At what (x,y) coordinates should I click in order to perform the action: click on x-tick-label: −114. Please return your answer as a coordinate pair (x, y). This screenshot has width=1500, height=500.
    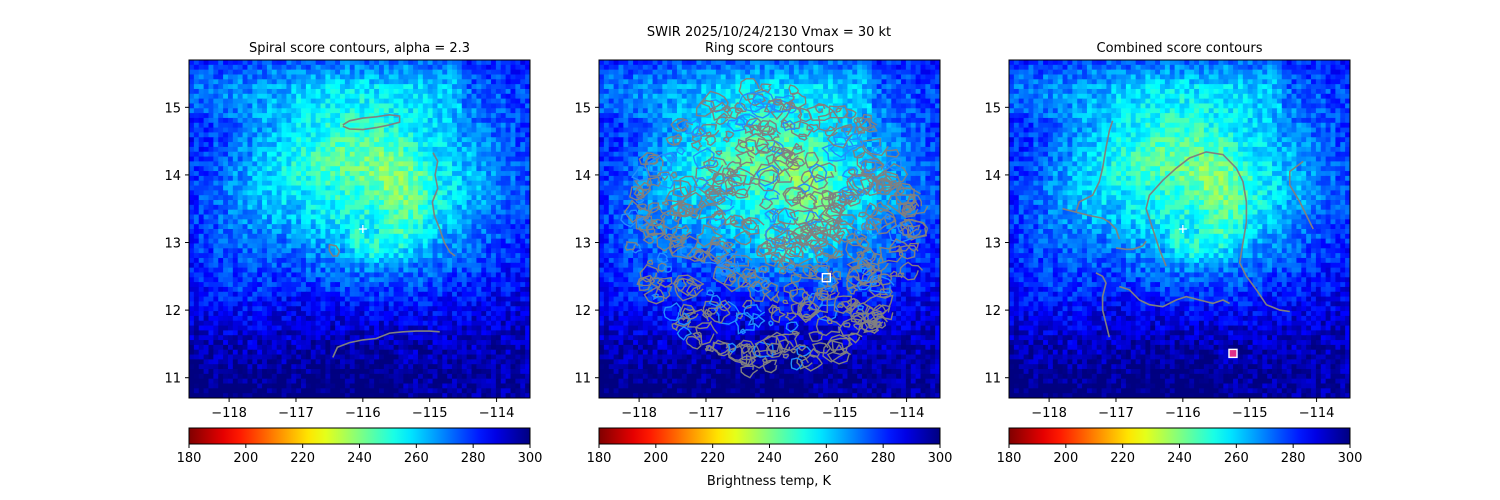
    Looking at the image, I should click on (497, 413).